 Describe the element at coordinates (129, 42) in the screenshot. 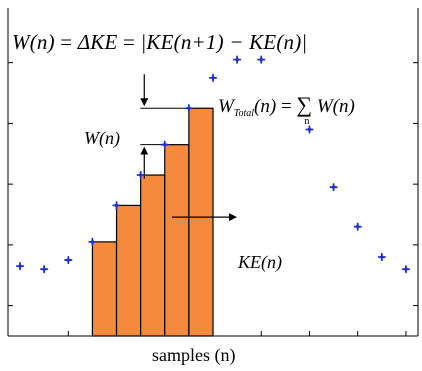

I see `formula-equals-2: =` at that location.